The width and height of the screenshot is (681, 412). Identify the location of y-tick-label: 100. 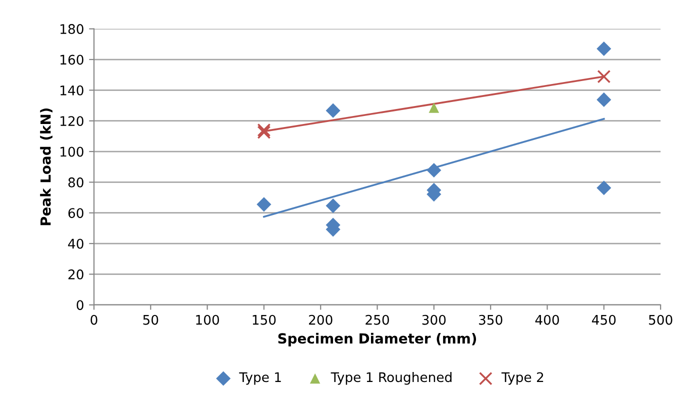
(72, 151).